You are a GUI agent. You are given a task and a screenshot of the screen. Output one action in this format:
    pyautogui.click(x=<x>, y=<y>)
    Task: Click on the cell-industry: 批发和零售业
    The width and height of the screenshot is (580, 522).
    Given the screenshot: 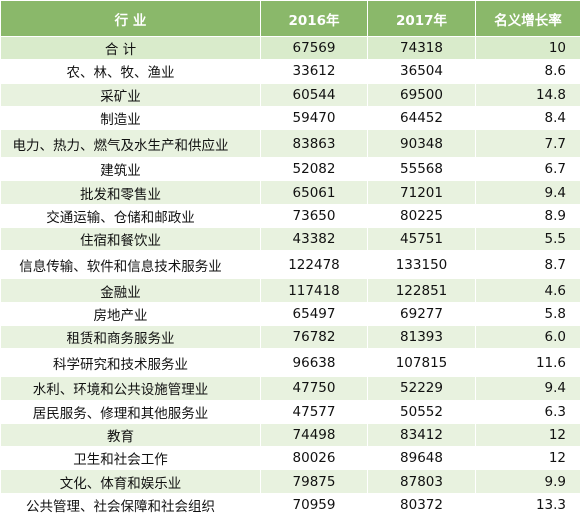 What is the action you would take?
    pyautogui.click(x=130, y=192)
    